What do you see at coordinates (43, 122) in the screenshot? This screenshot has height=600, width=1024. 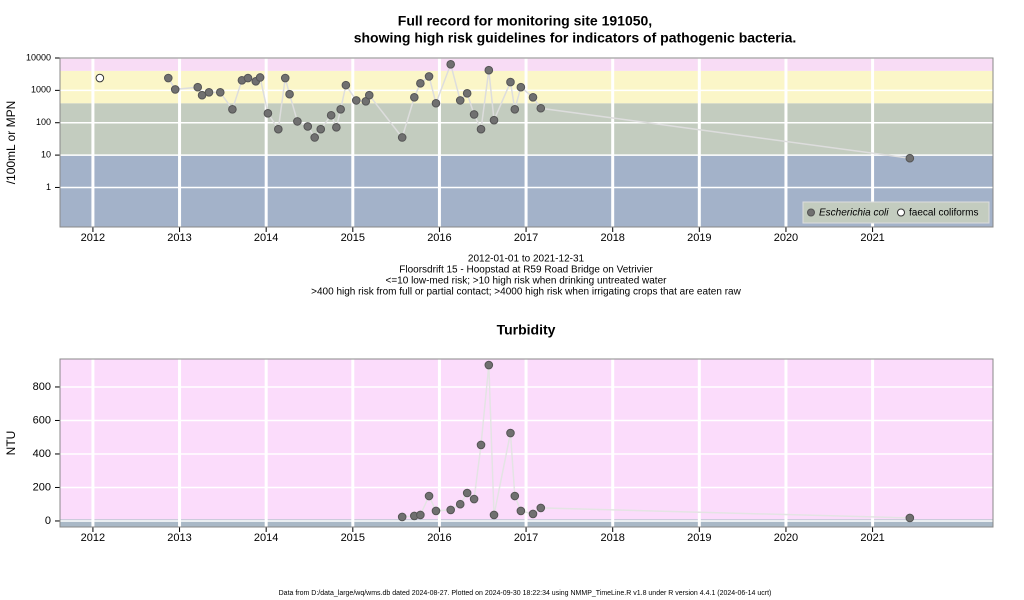 I see `y-tick-label: 100` at bounding box center [43, 122].